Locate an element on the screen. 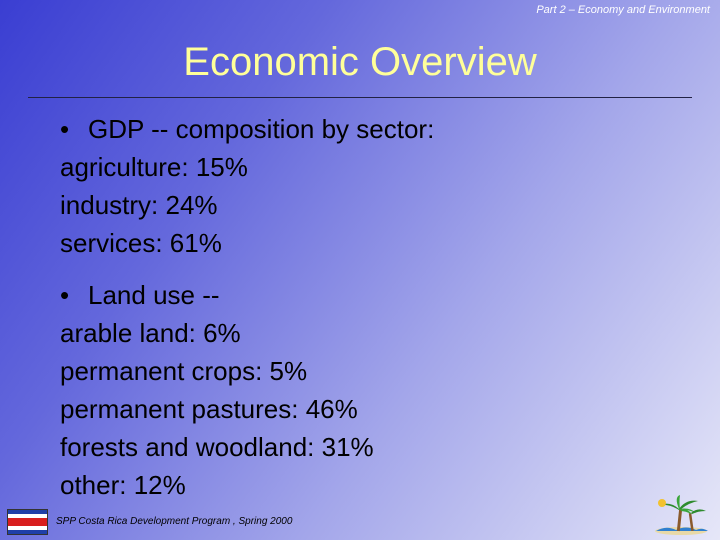 The width and height of the screenshot is (720, 540). gdp-line-agriculture: agriculture: 15% is located at coordinates (154, 167).